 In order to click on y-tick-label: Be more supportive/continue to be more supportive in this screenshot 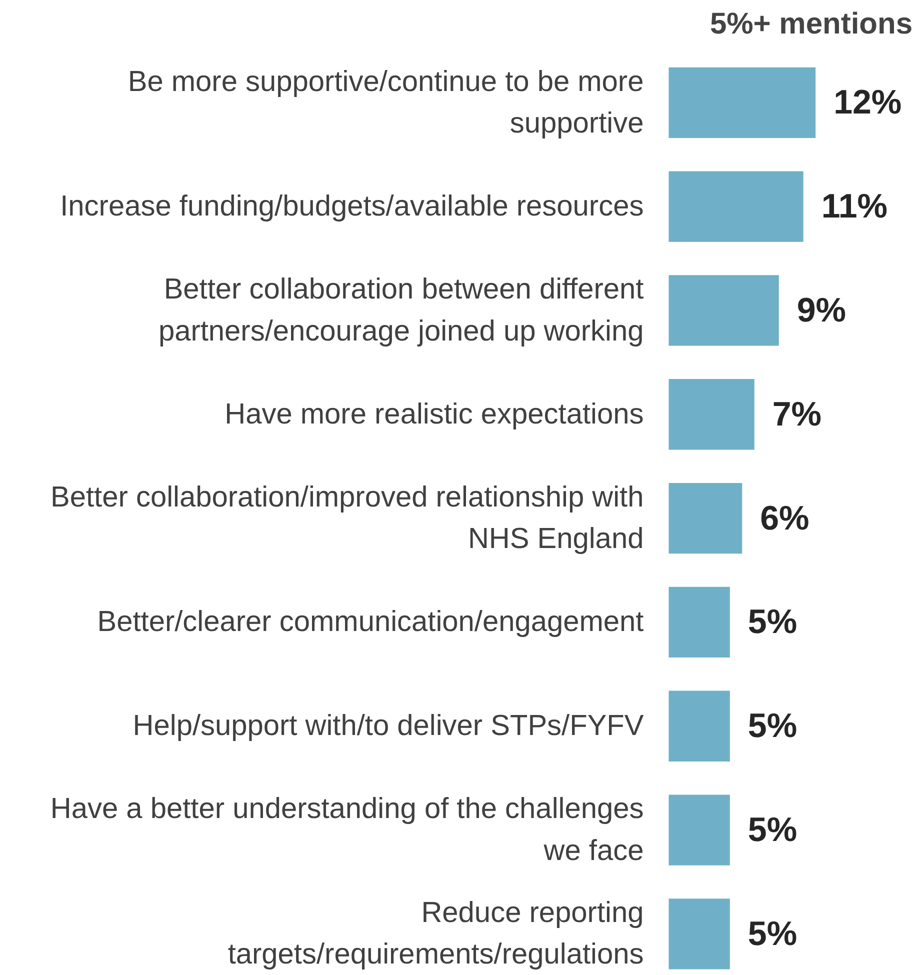, I will do `click(386, 103)`.